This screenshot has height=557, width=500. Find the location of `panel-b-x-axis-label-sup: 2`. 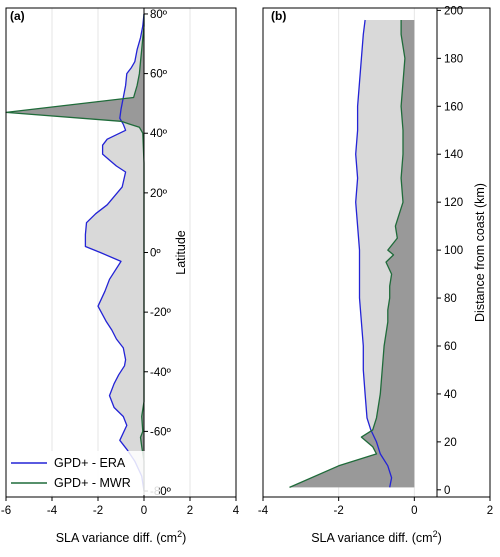

panel-b-x-axis-label-sup: 2 is located at coordinates (435, 534).